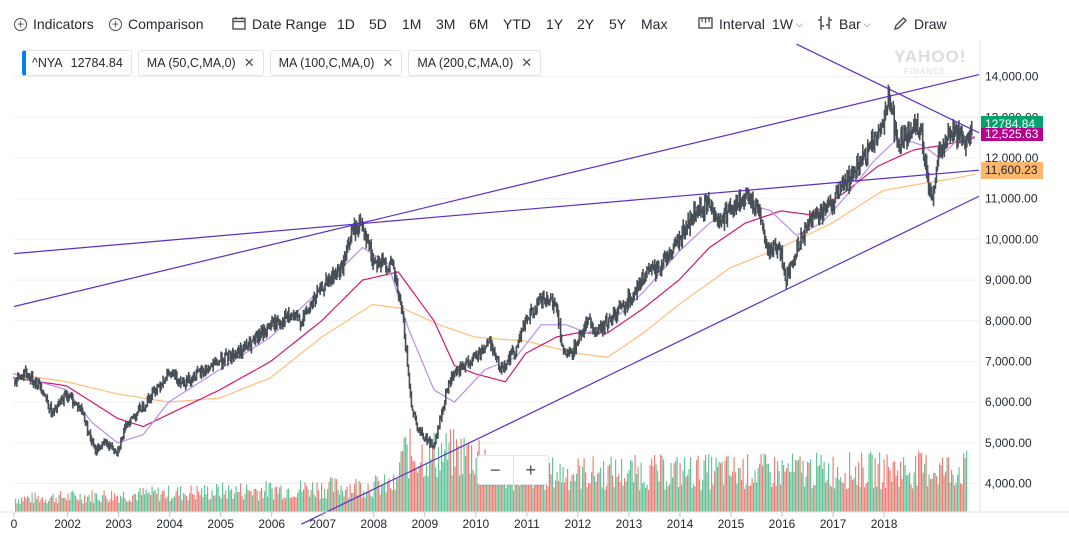 The image size is (1069, 537). I want to click on range-6m: 6M, so click(479, 24).